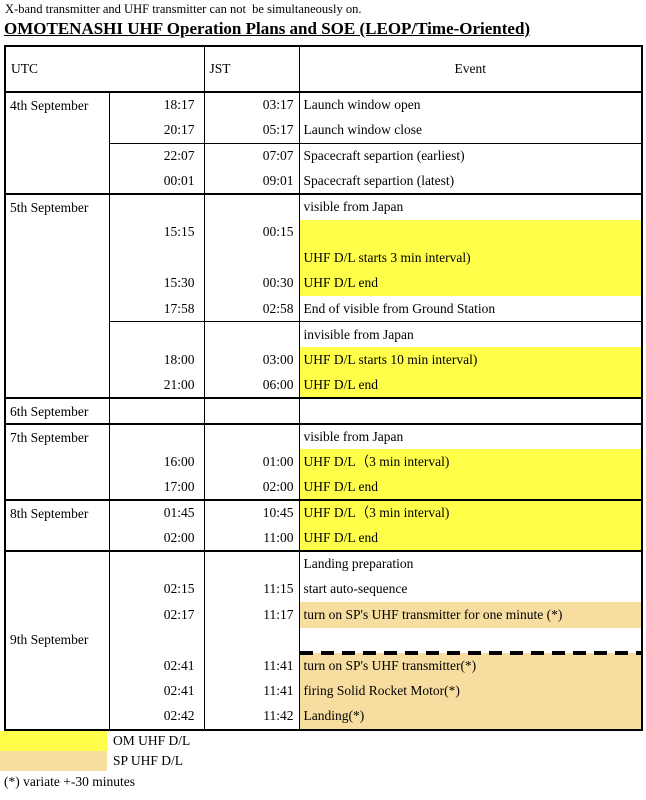  Describe the element at coordinates (179, 359) in the screenshot. I see `utc-time-cell-text: 18:00` at that location.